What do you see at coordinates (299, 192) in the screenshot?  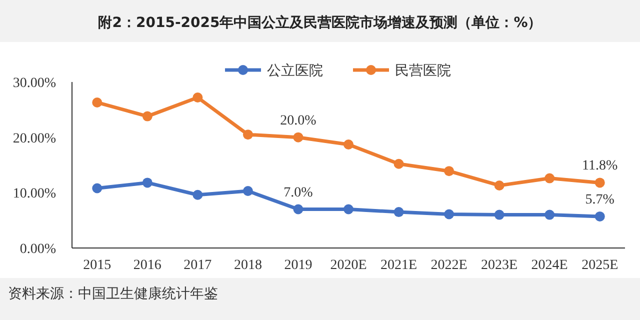 I see `data-label: 7.0%` at bounding box center [299, 192].